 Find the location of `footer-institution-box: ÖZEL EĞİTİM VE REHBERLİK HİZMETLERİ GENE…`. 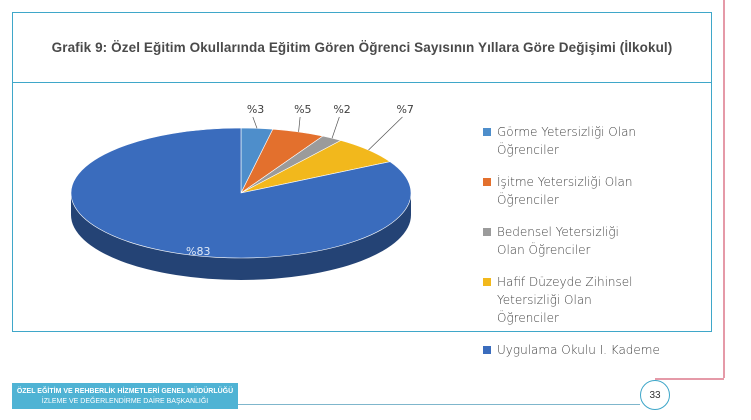

footer-institution-box: ÖZEL EĞİTİM VE REHBERLİK HİZMETLERİ GENE… is located at coordinates (125, 396).